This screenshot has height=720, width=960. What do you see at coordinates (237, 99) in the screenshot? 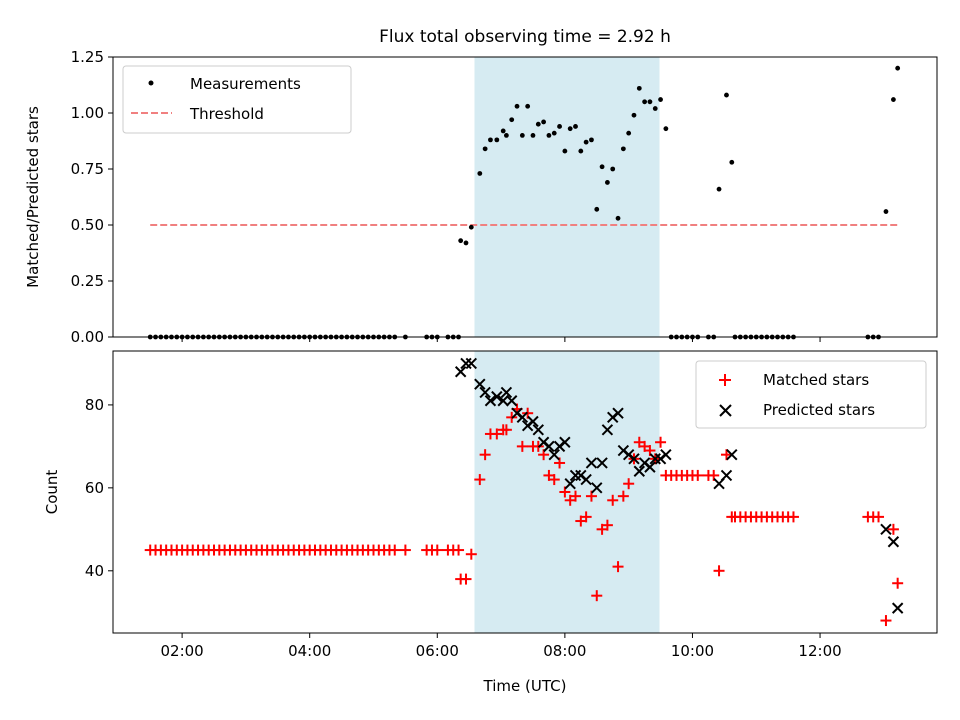
I see `top-legend-box` at bounding box center [237, 99].